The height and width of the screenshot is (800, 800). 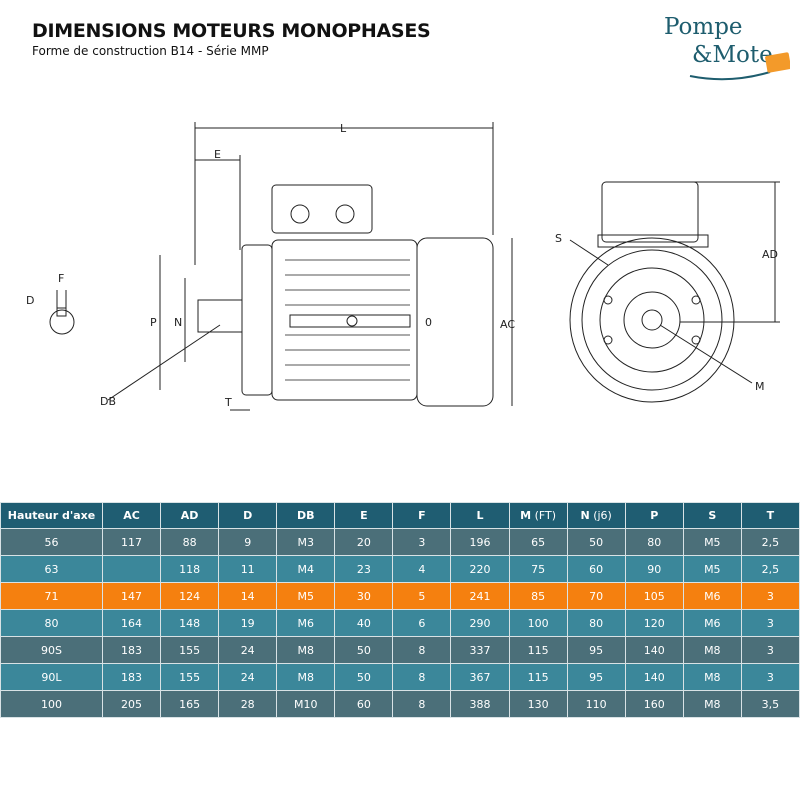 I want to click on shaft, so click(x=220, y=316).